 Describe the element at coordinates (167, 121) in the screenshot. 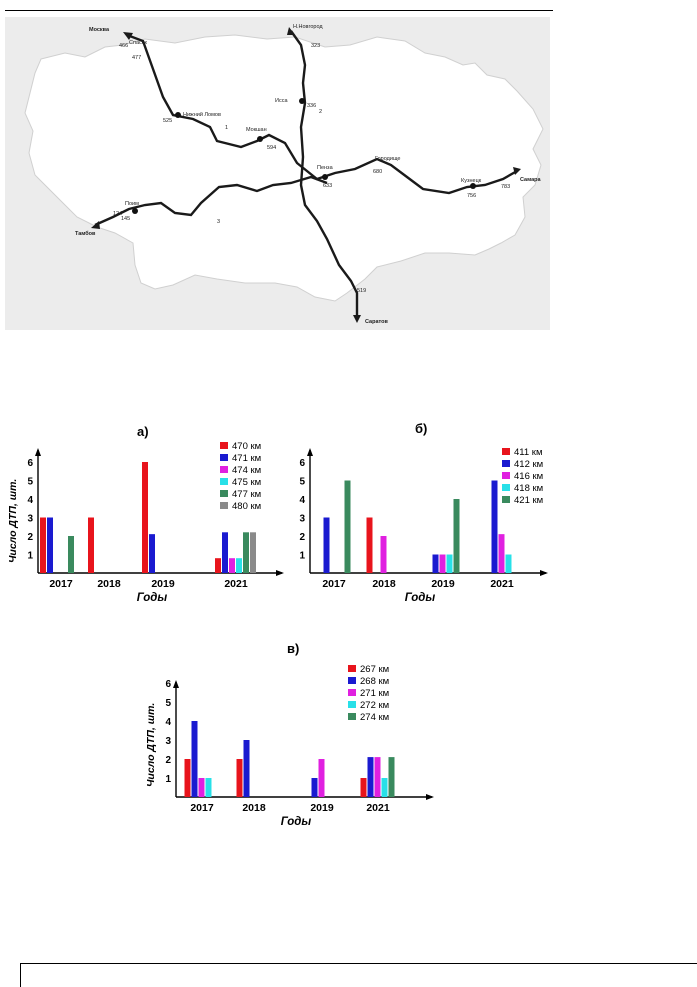

I see `km-525: 525` at that location.